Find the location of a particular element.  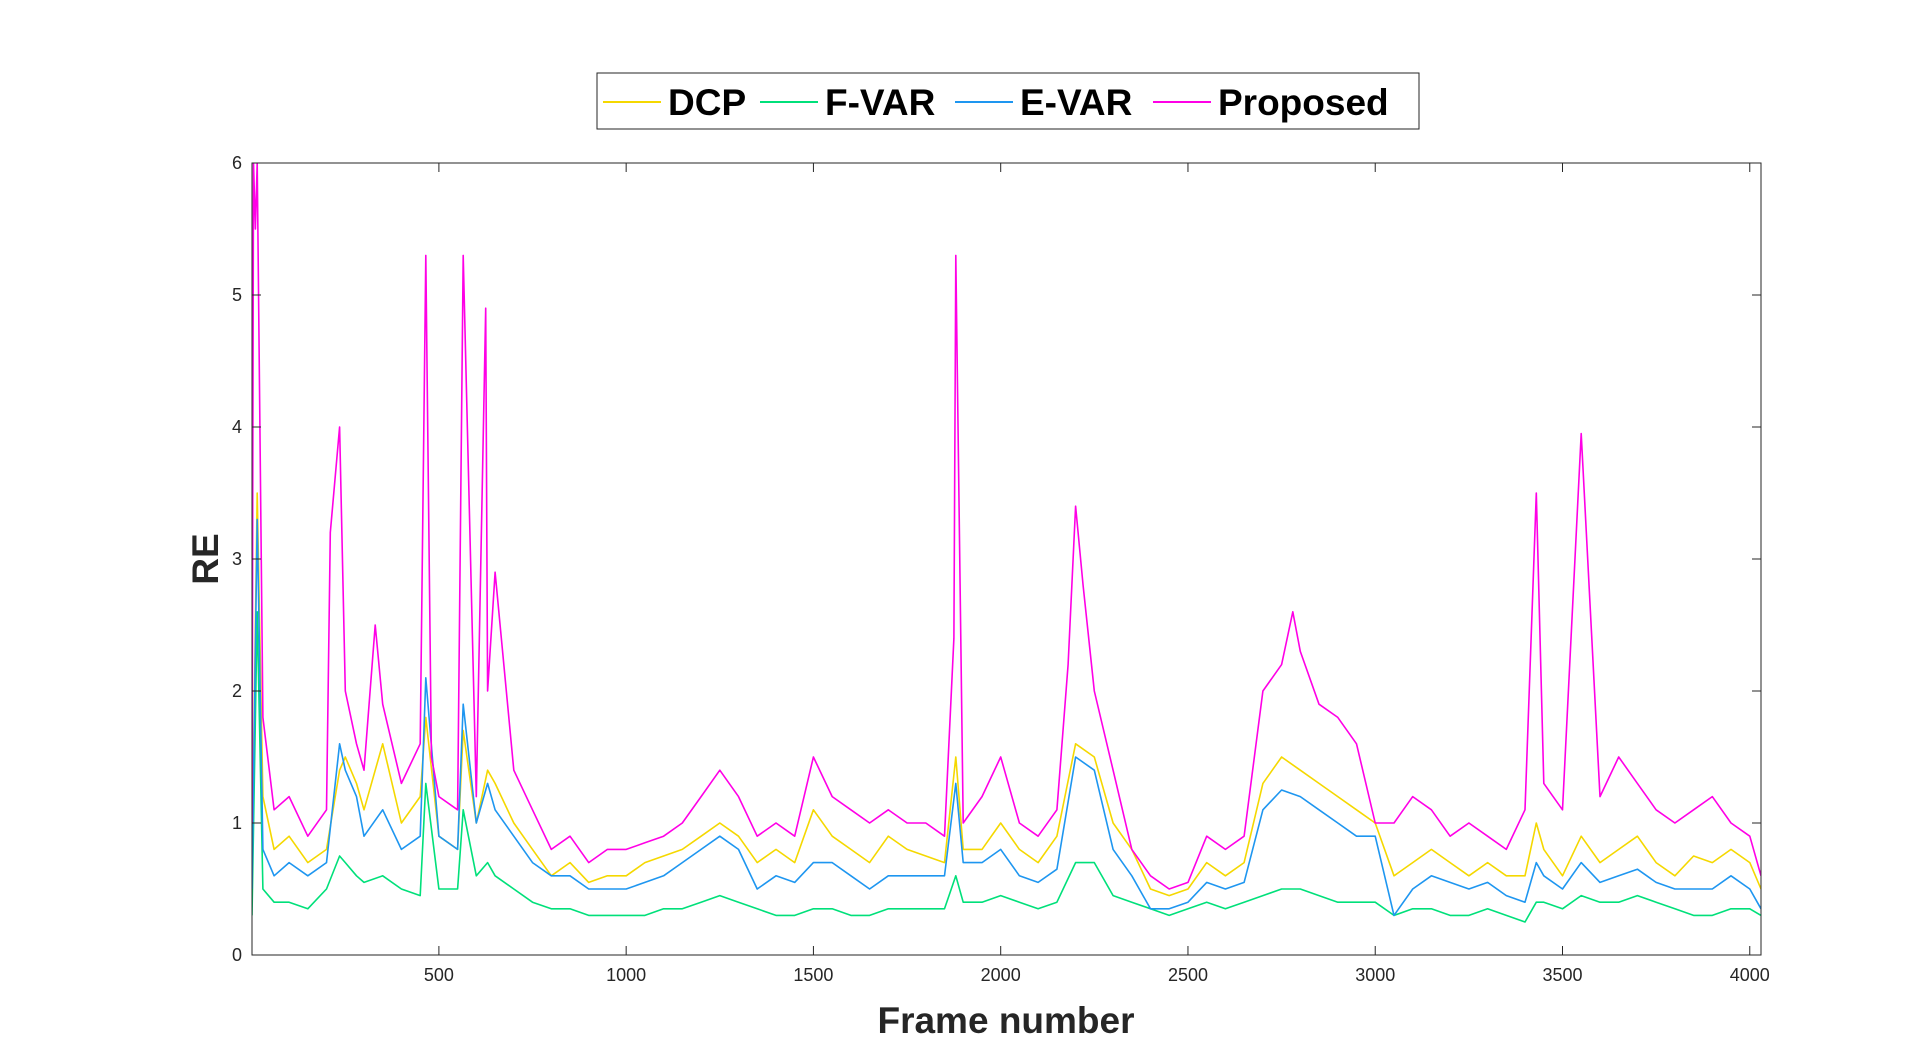

legend-label-e-var: E-VAR is located at coordinates (1076, 102).